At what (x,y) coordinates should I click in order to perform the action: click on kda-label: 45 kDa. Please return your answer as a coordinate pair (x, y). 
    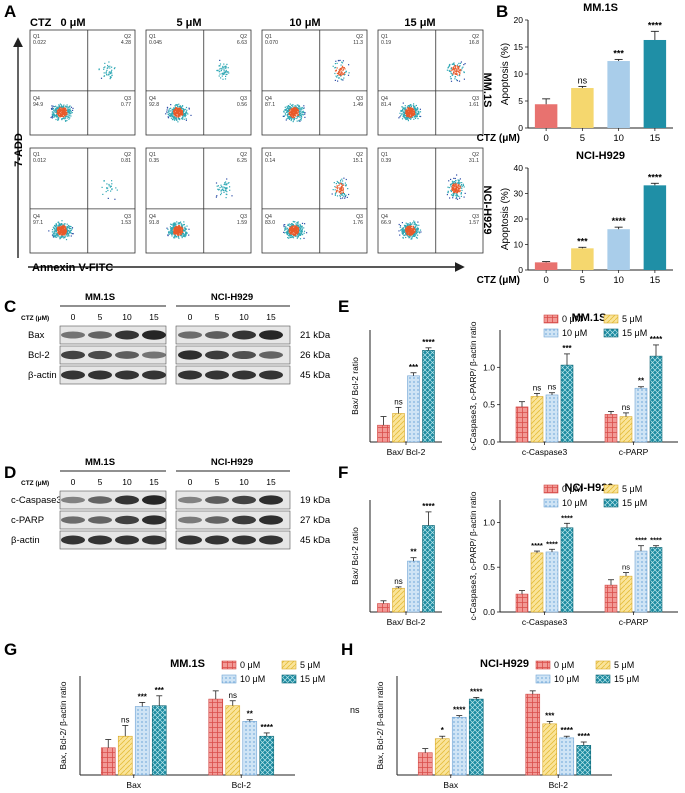
    Looking at the image, I should click on (315, 540).